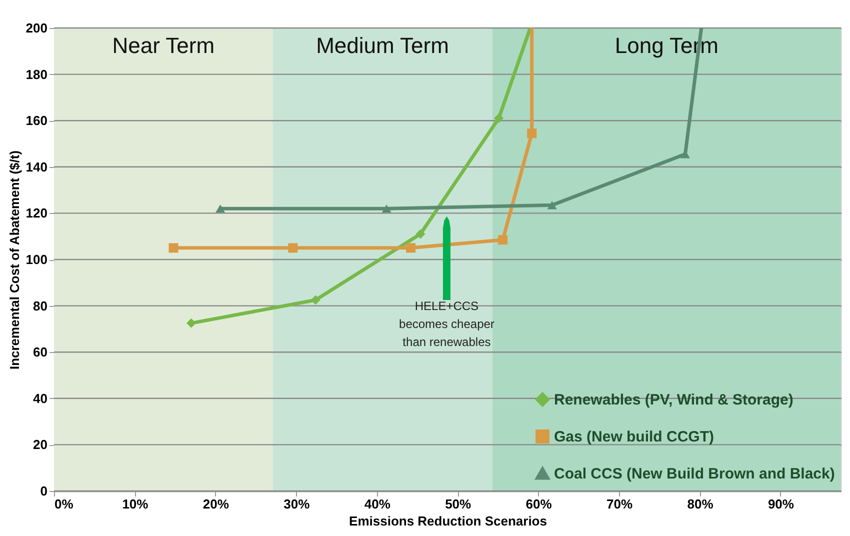 The height and width of the screenshot is (536, 850). I want to click on x-tick-label: 40%, so click(377, 504).